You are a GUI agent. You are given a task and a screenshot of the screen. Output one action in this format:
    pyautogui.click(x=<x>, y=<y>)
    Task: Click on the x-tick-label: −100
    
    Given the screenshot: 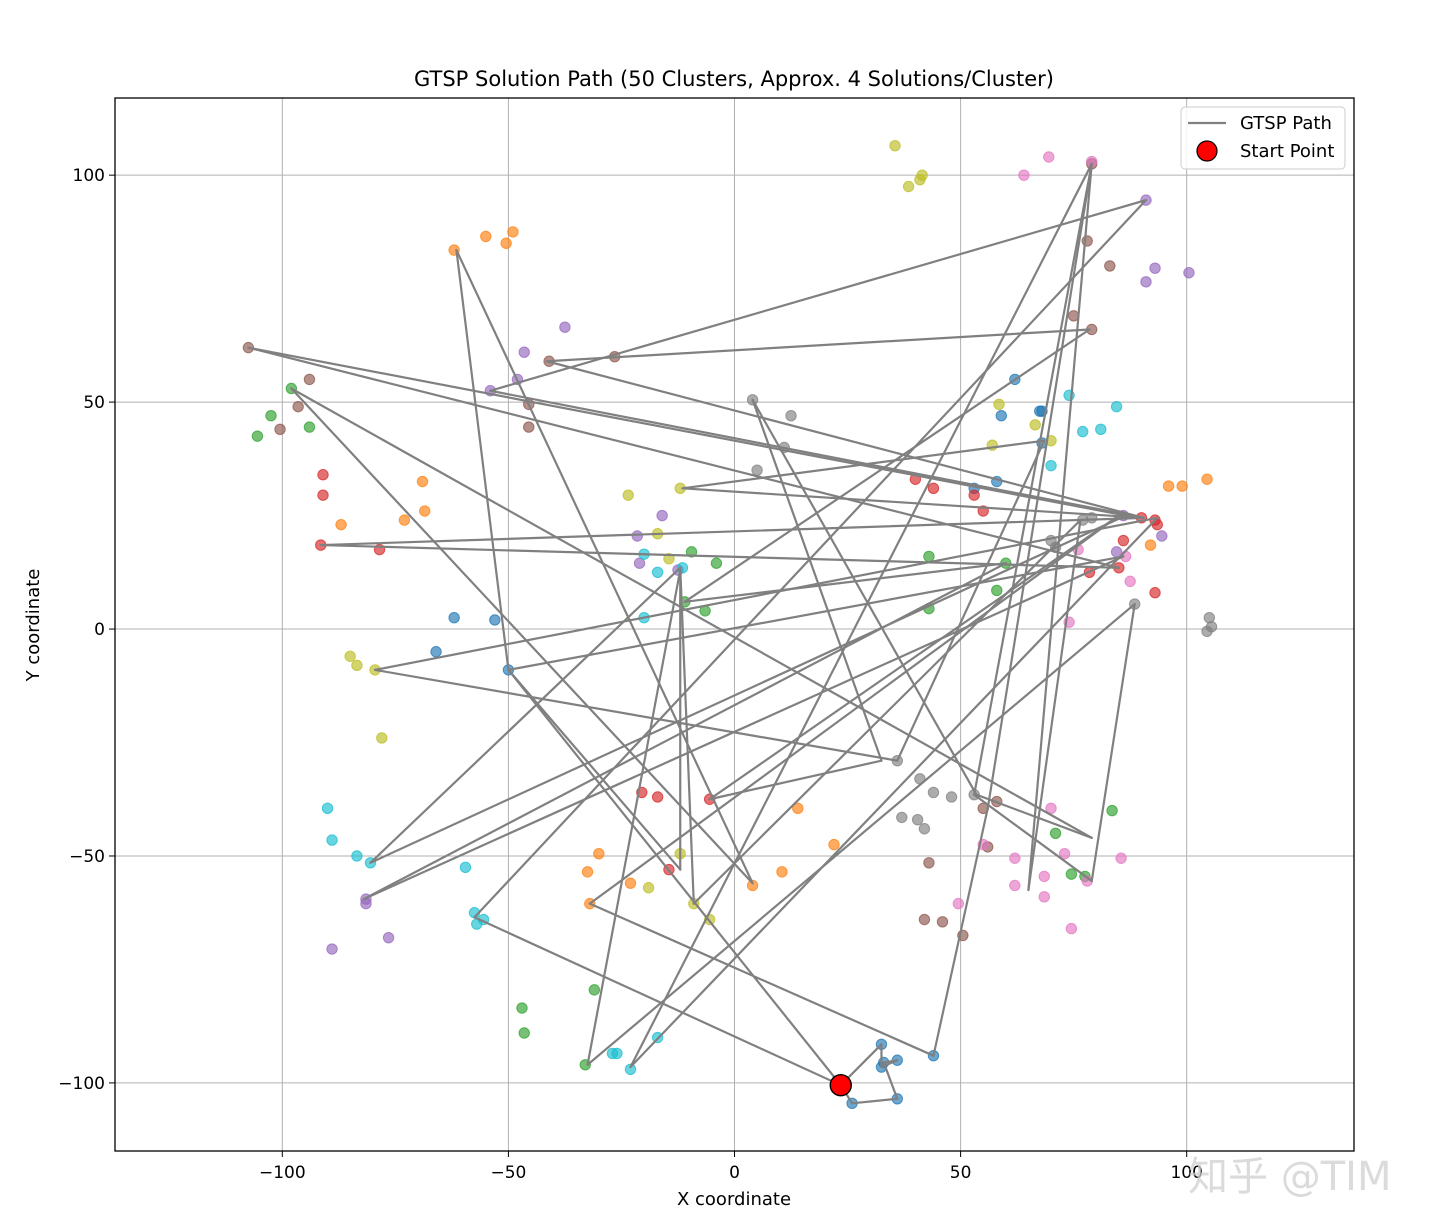 What is the action you would take?
    pyautogui.click(x=282, y=1173)
    